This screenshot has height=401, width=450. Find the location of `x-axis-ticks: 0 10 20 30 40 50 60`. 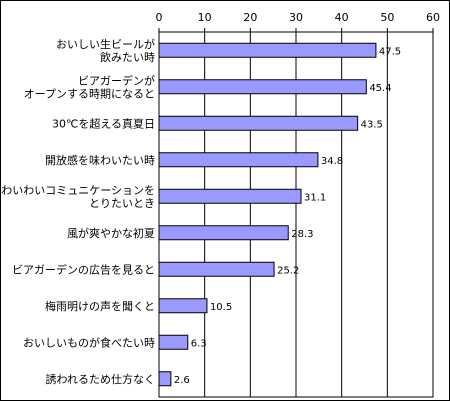

x-axis-ticks: 0 10 20 30 40 50 60 is located at coordinates (298, 21).